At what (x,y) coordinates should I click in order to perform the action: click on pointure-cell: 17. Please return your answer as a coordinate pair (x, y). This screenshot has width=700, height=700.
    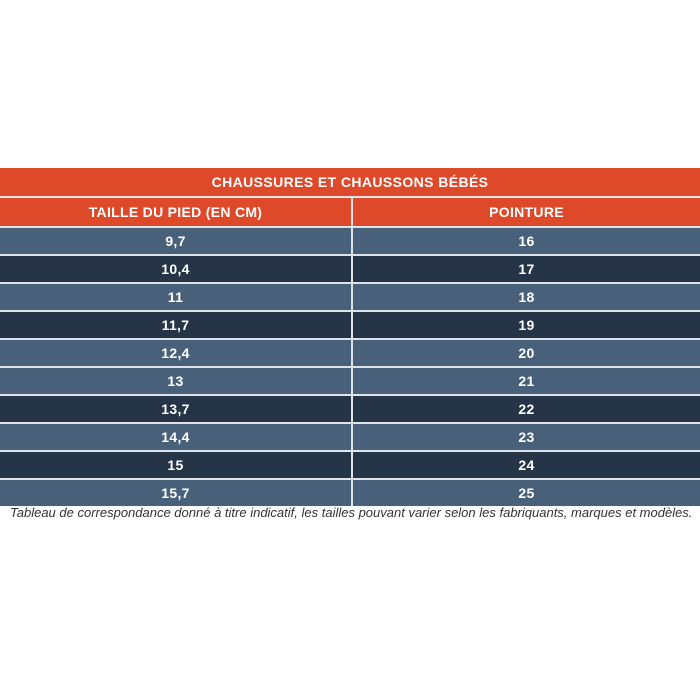
    Looking at the image, I should click on (526, 269).